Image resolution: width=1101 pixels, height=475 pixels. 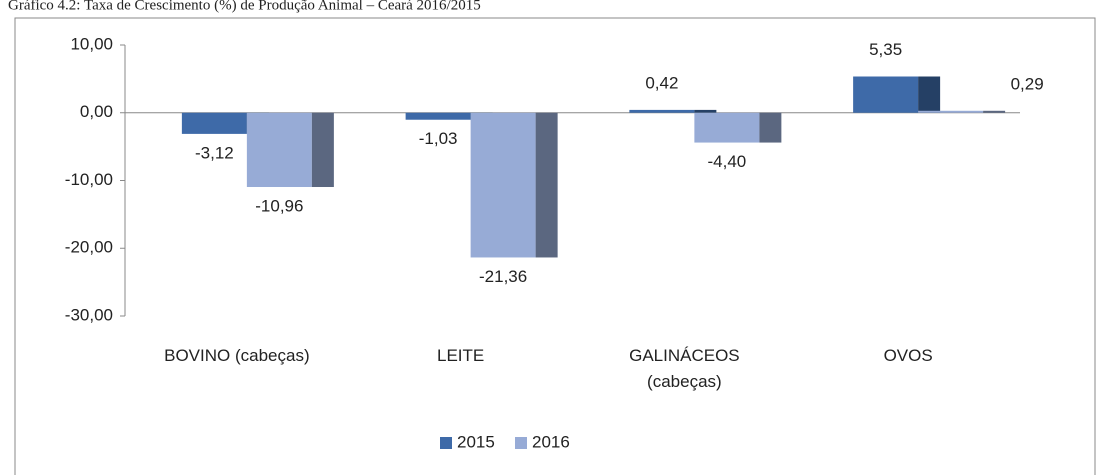 I want to click on y-tick-label: -20,00, so click(x=89, y=247).